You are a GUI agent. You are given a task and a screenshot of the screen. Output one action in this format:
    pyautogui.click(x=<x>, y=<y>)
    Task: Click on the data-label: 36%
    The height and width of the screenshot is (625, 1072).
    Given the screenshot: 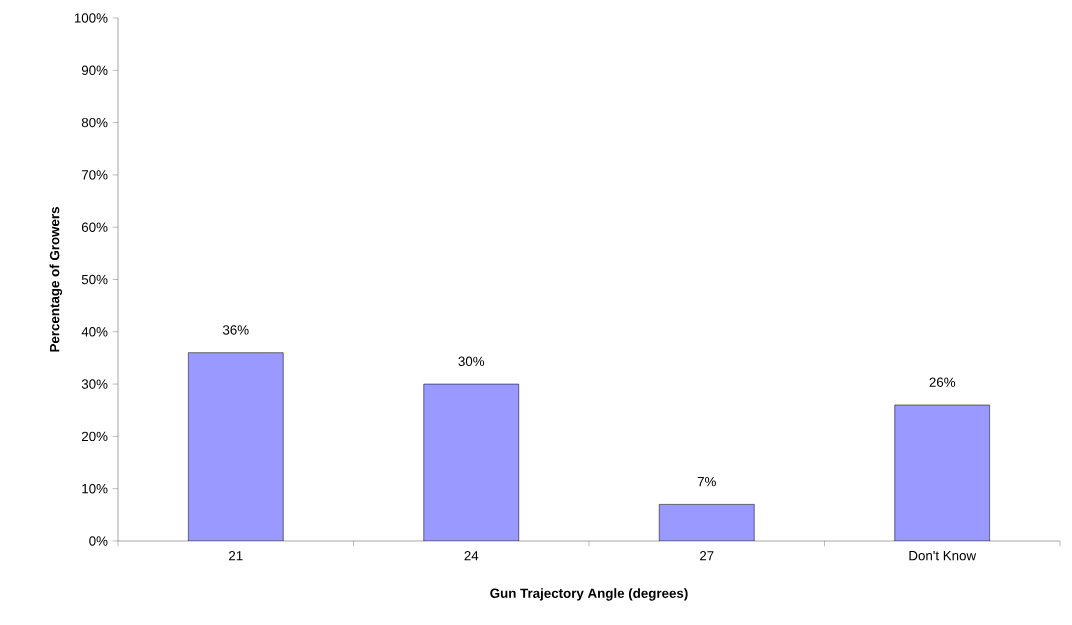 What is the action you would take?
    pyautogui.click(x=235, y=330)
    